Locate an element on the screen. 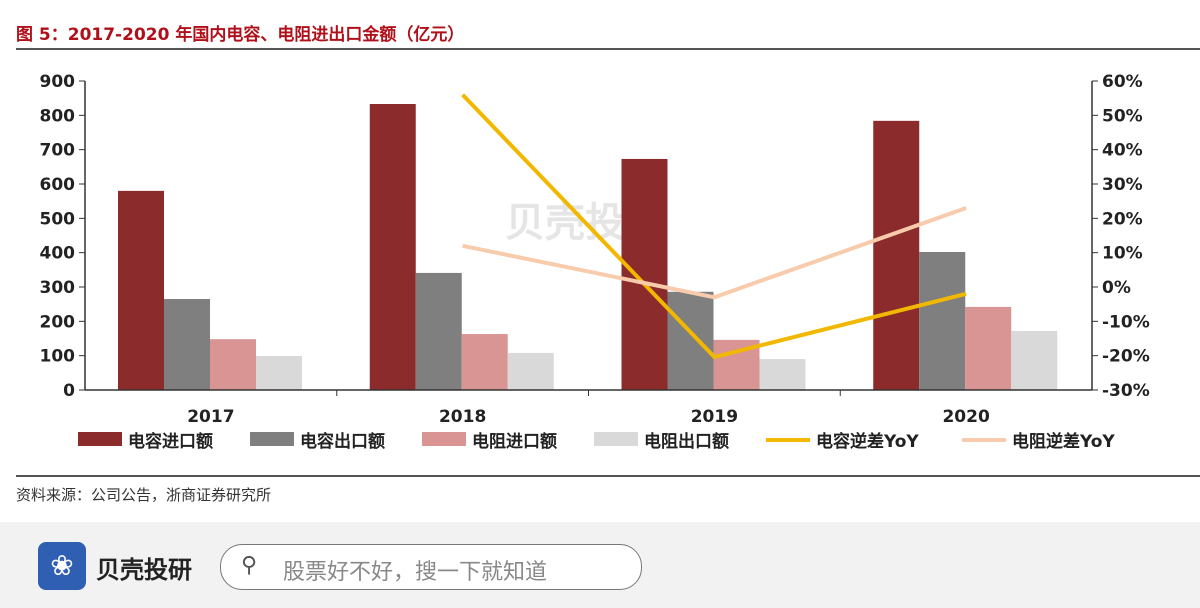 The image size is (1200, 608). left-tick-label: 100 is located at coordinates (58, 357).